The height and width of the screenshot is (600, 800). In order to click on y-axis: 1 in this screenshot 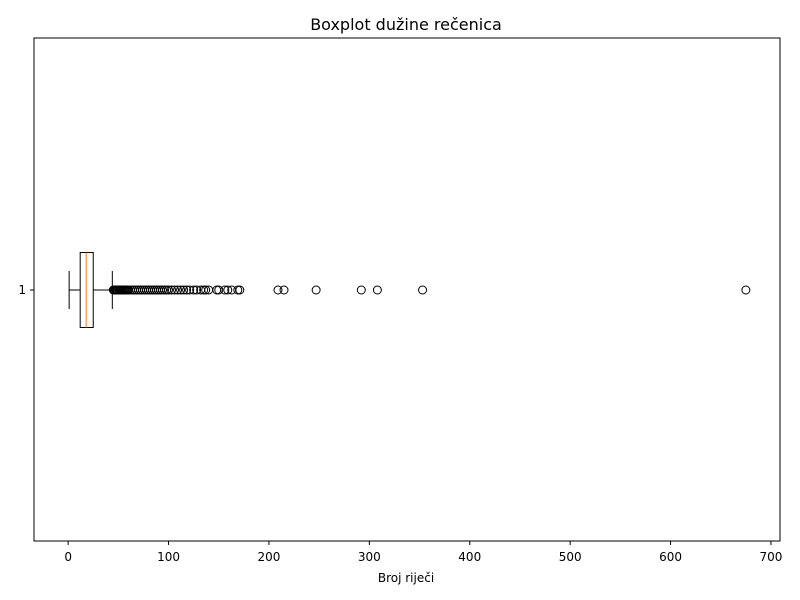, I will do `click(26, 290)`.